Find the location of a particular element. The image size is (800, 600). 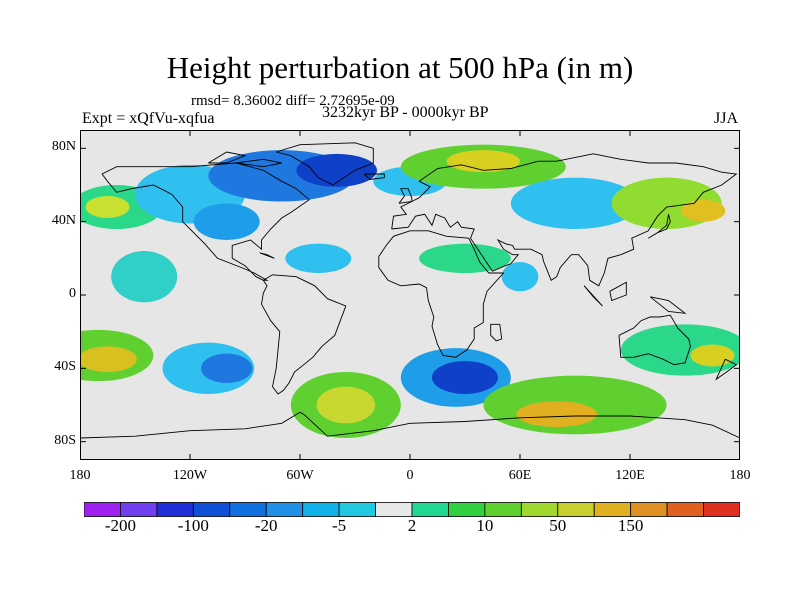

colorbar is located at coordinates (412, 509).